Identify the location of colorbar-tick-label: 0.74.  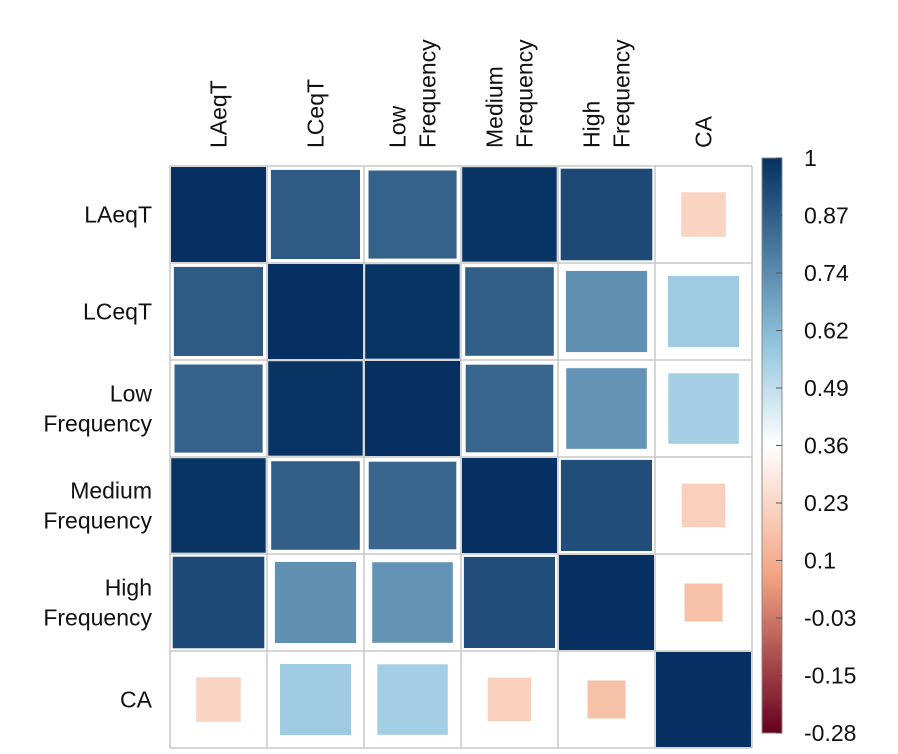
(826, 273).